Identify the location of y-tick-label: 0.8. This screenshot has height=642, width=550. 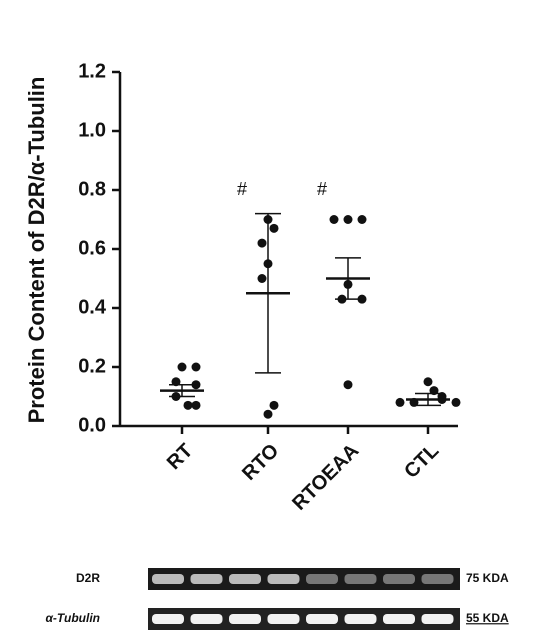
(92, 189).